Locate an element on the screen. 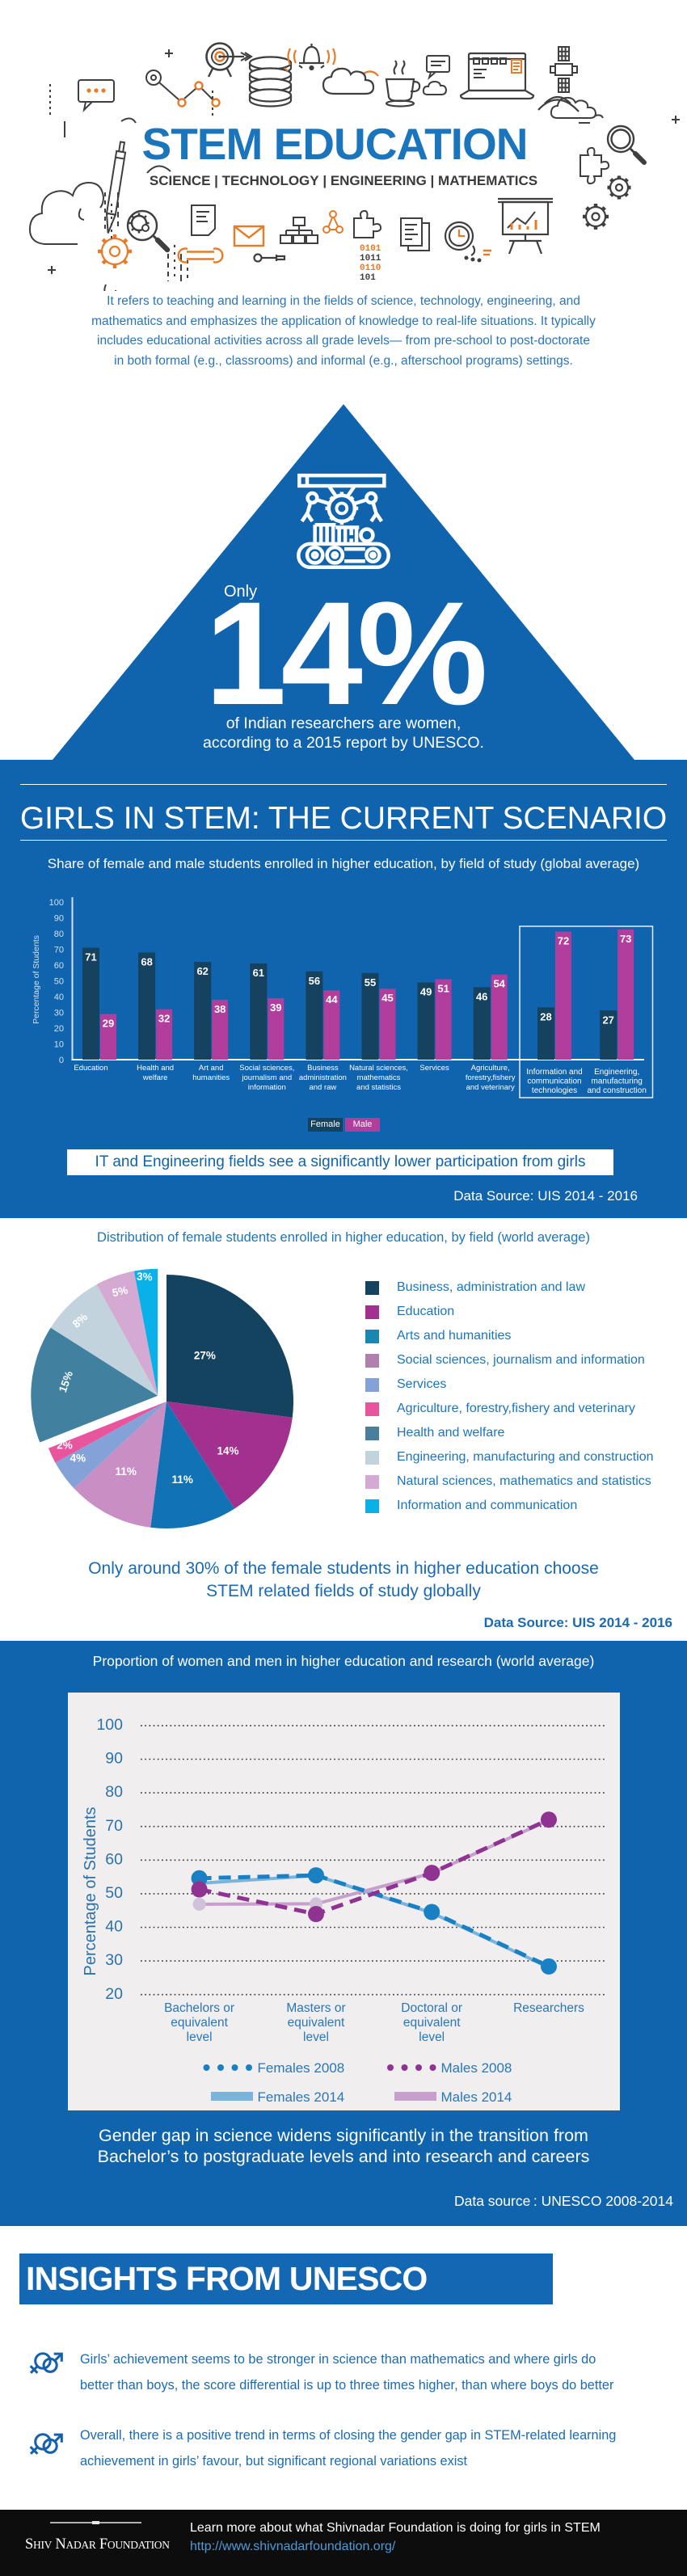 The height and width of the screenshot is (2576, 687). svg-text: technologies is located at coordinates (554, 1090).